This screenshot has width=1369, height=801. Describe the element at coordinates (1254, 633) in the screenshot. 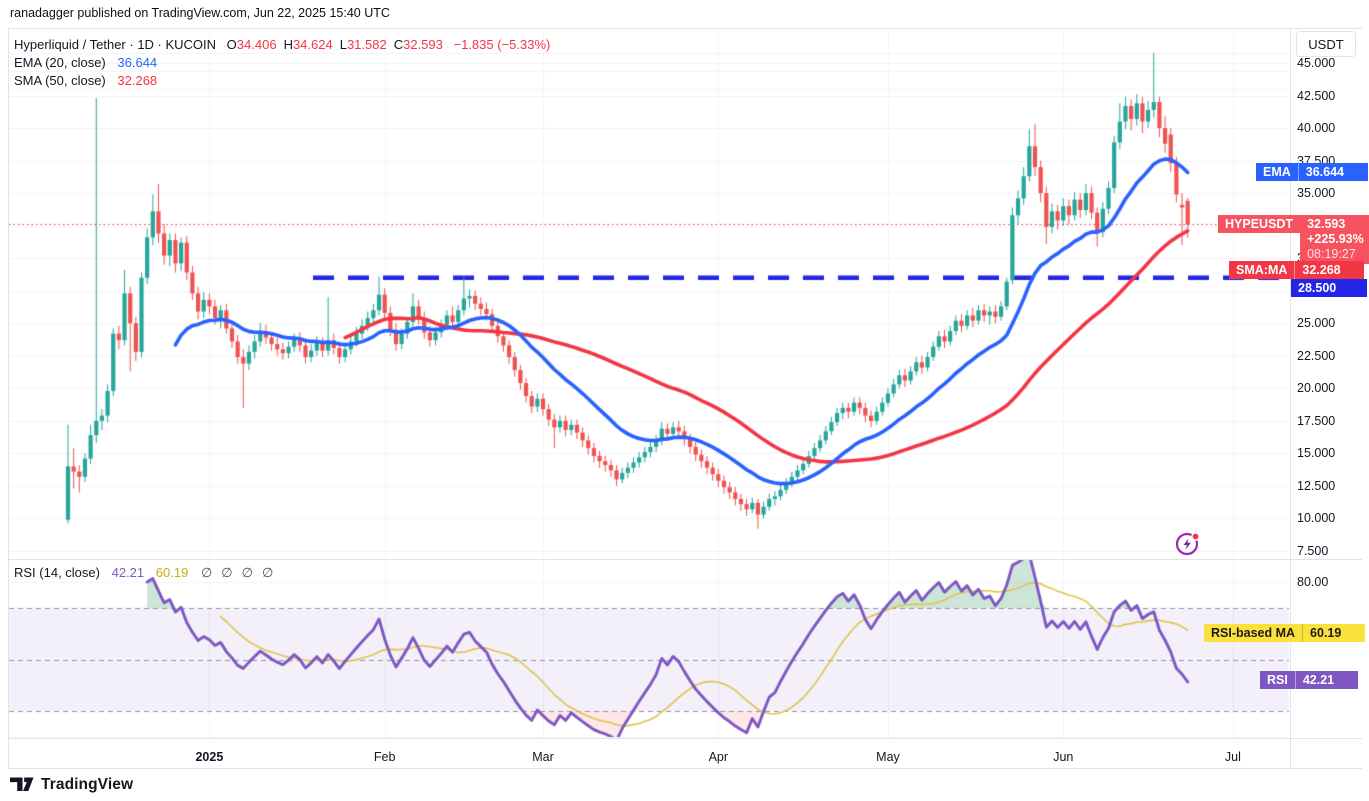

I see `rsi-ma-badge-label: RSI-based MA` at that location.